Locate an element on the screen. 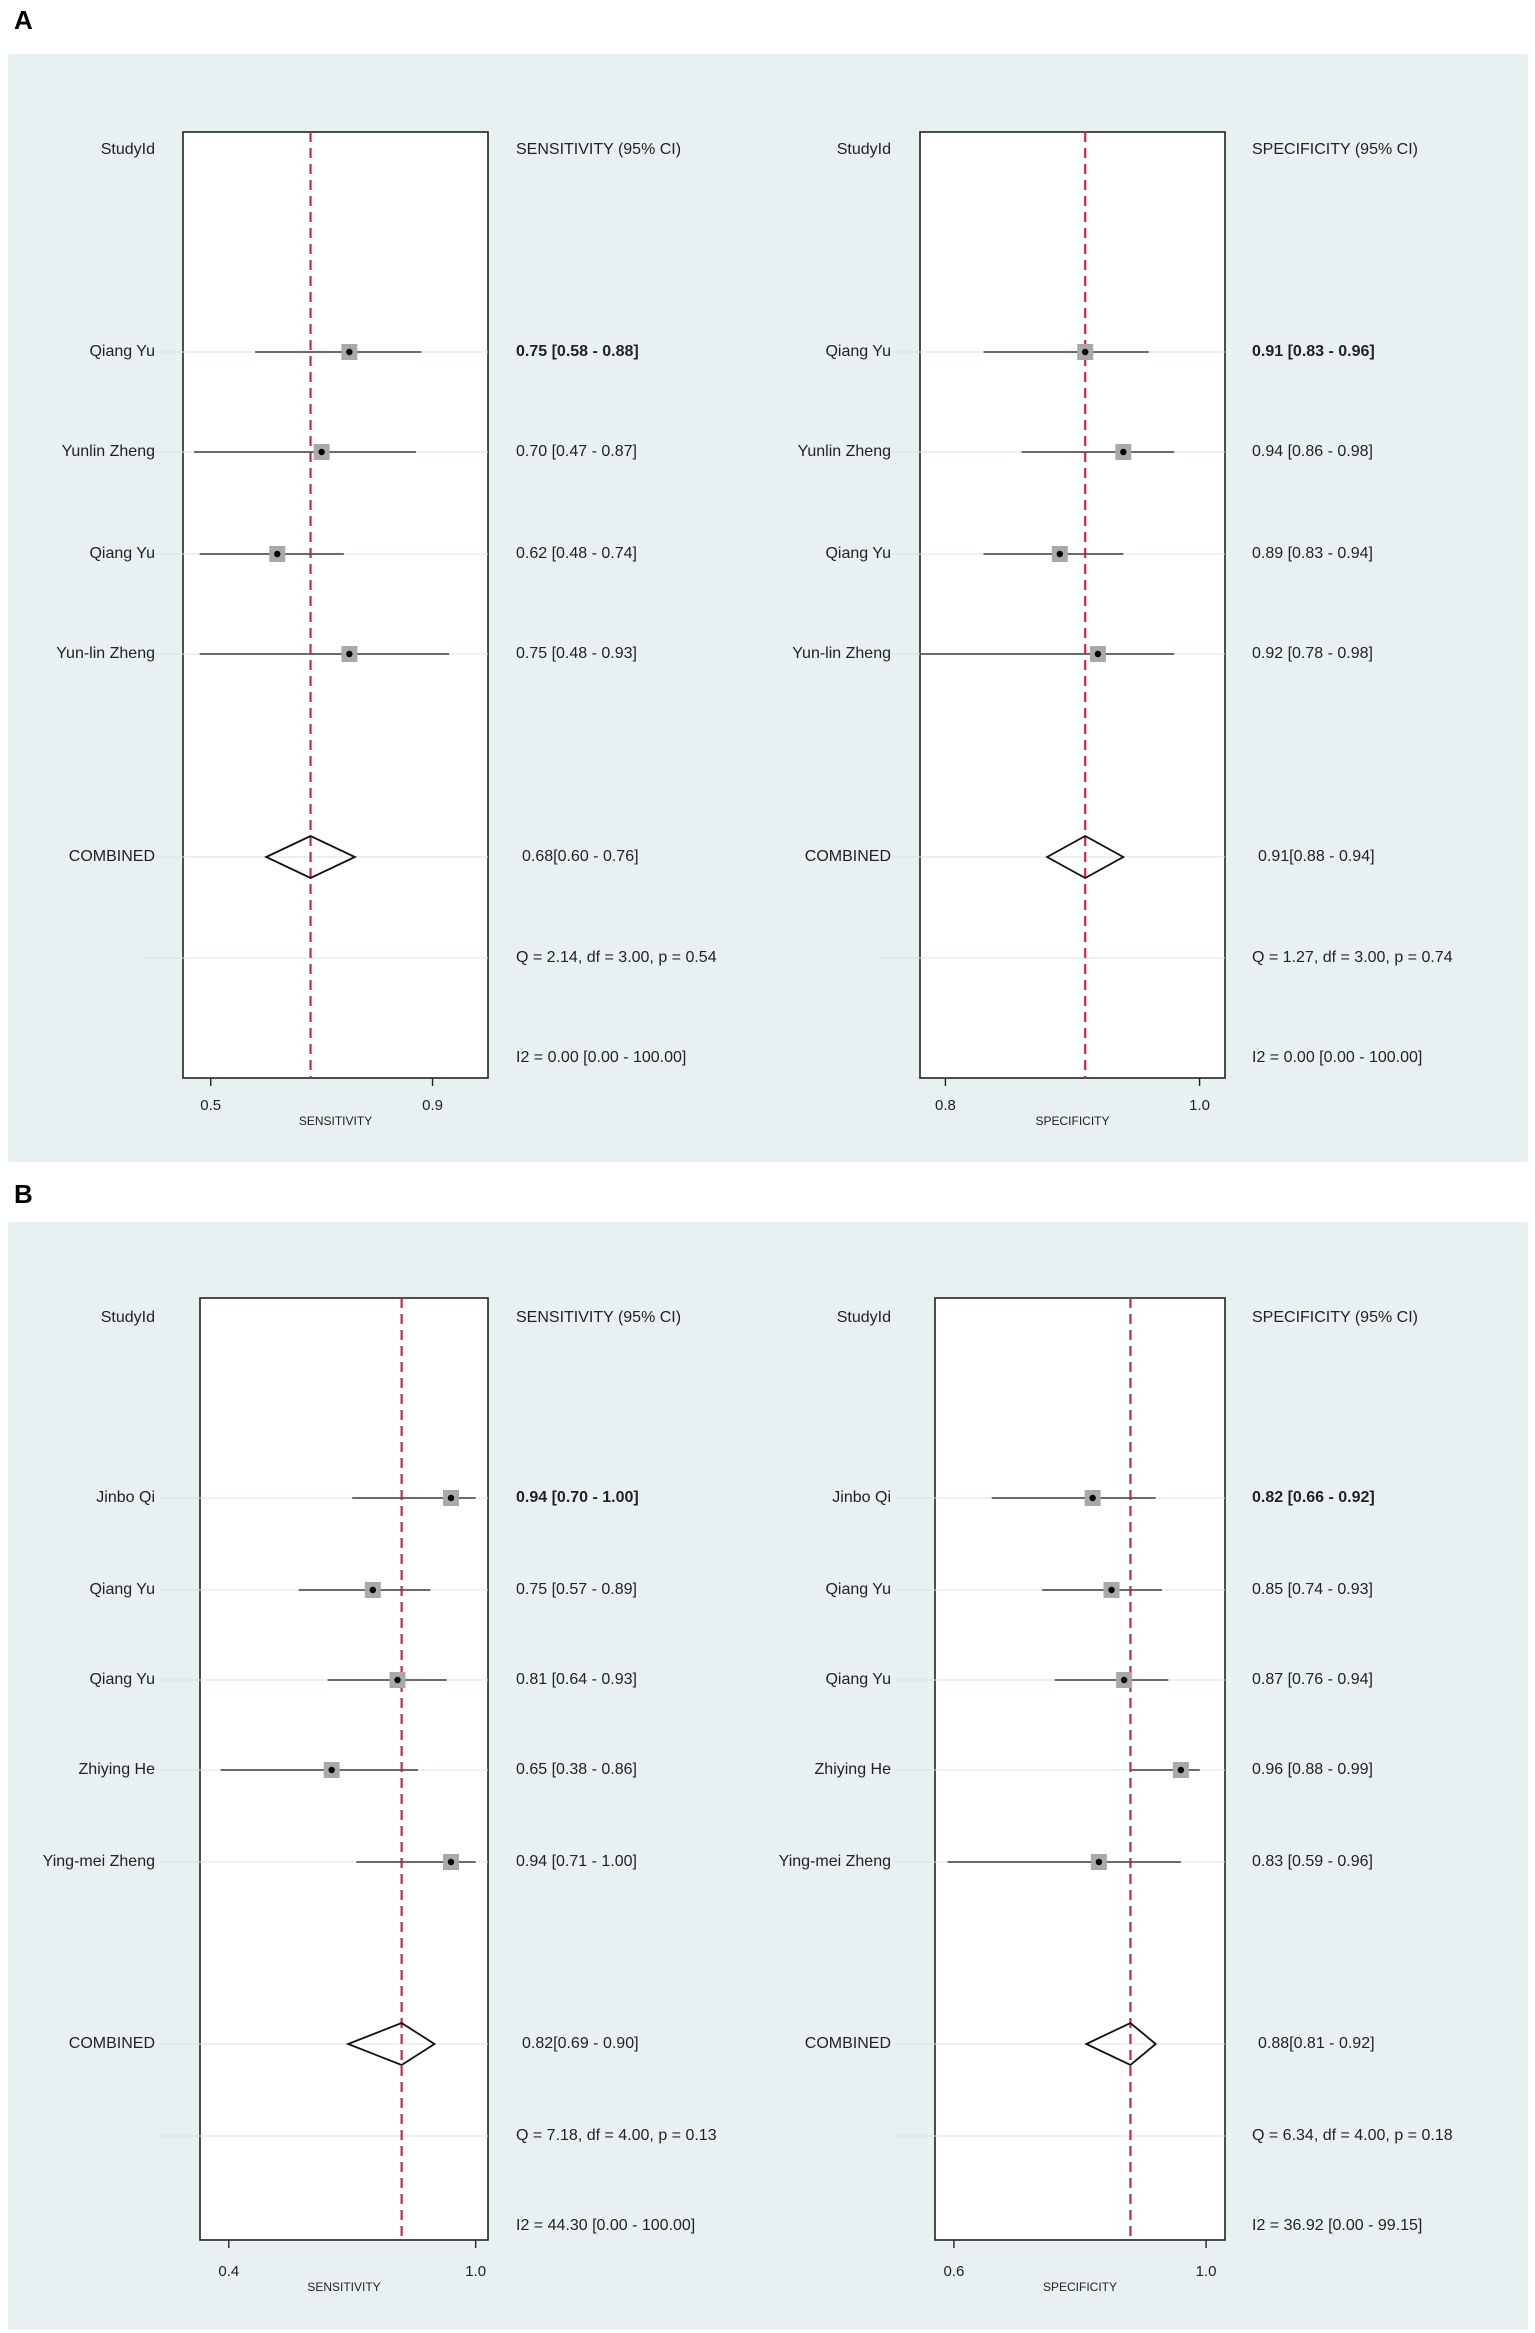  q-statistic-text: Q = 7.18, df = 4.00, p = 0.13 is located at coordinates (616, 2135).